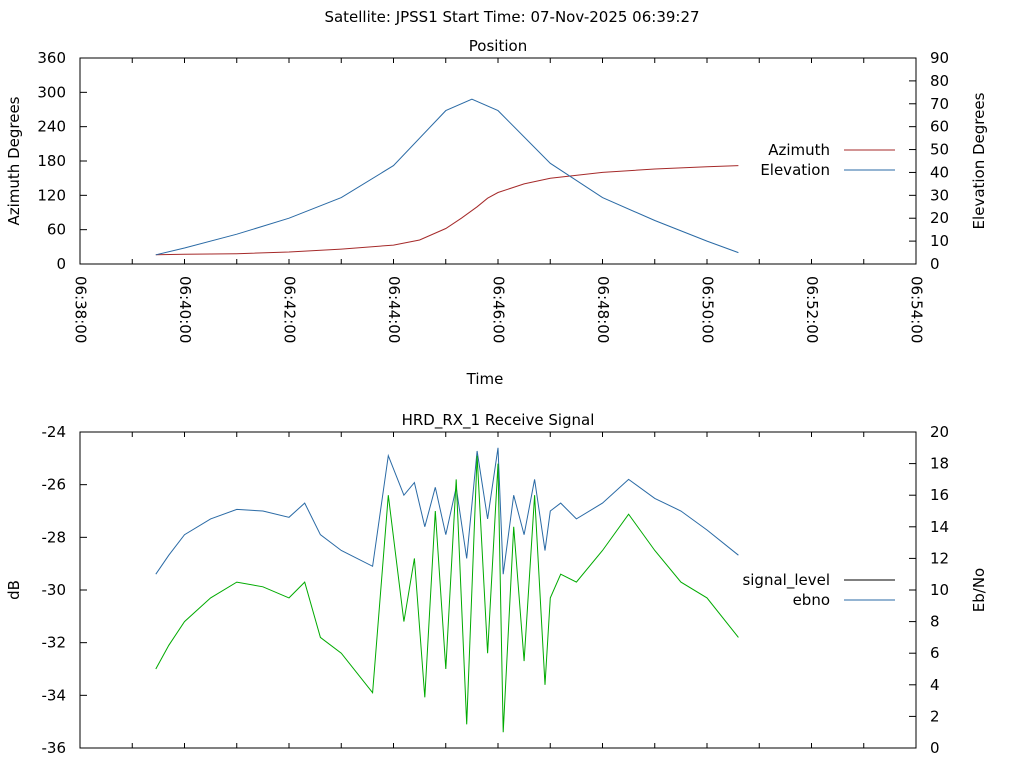 The width and height of the screenshot is (1024, 772). Describe the element at coordinates (939, 527) in the screenshot. I see `y2-tick-label: 14` at that location.